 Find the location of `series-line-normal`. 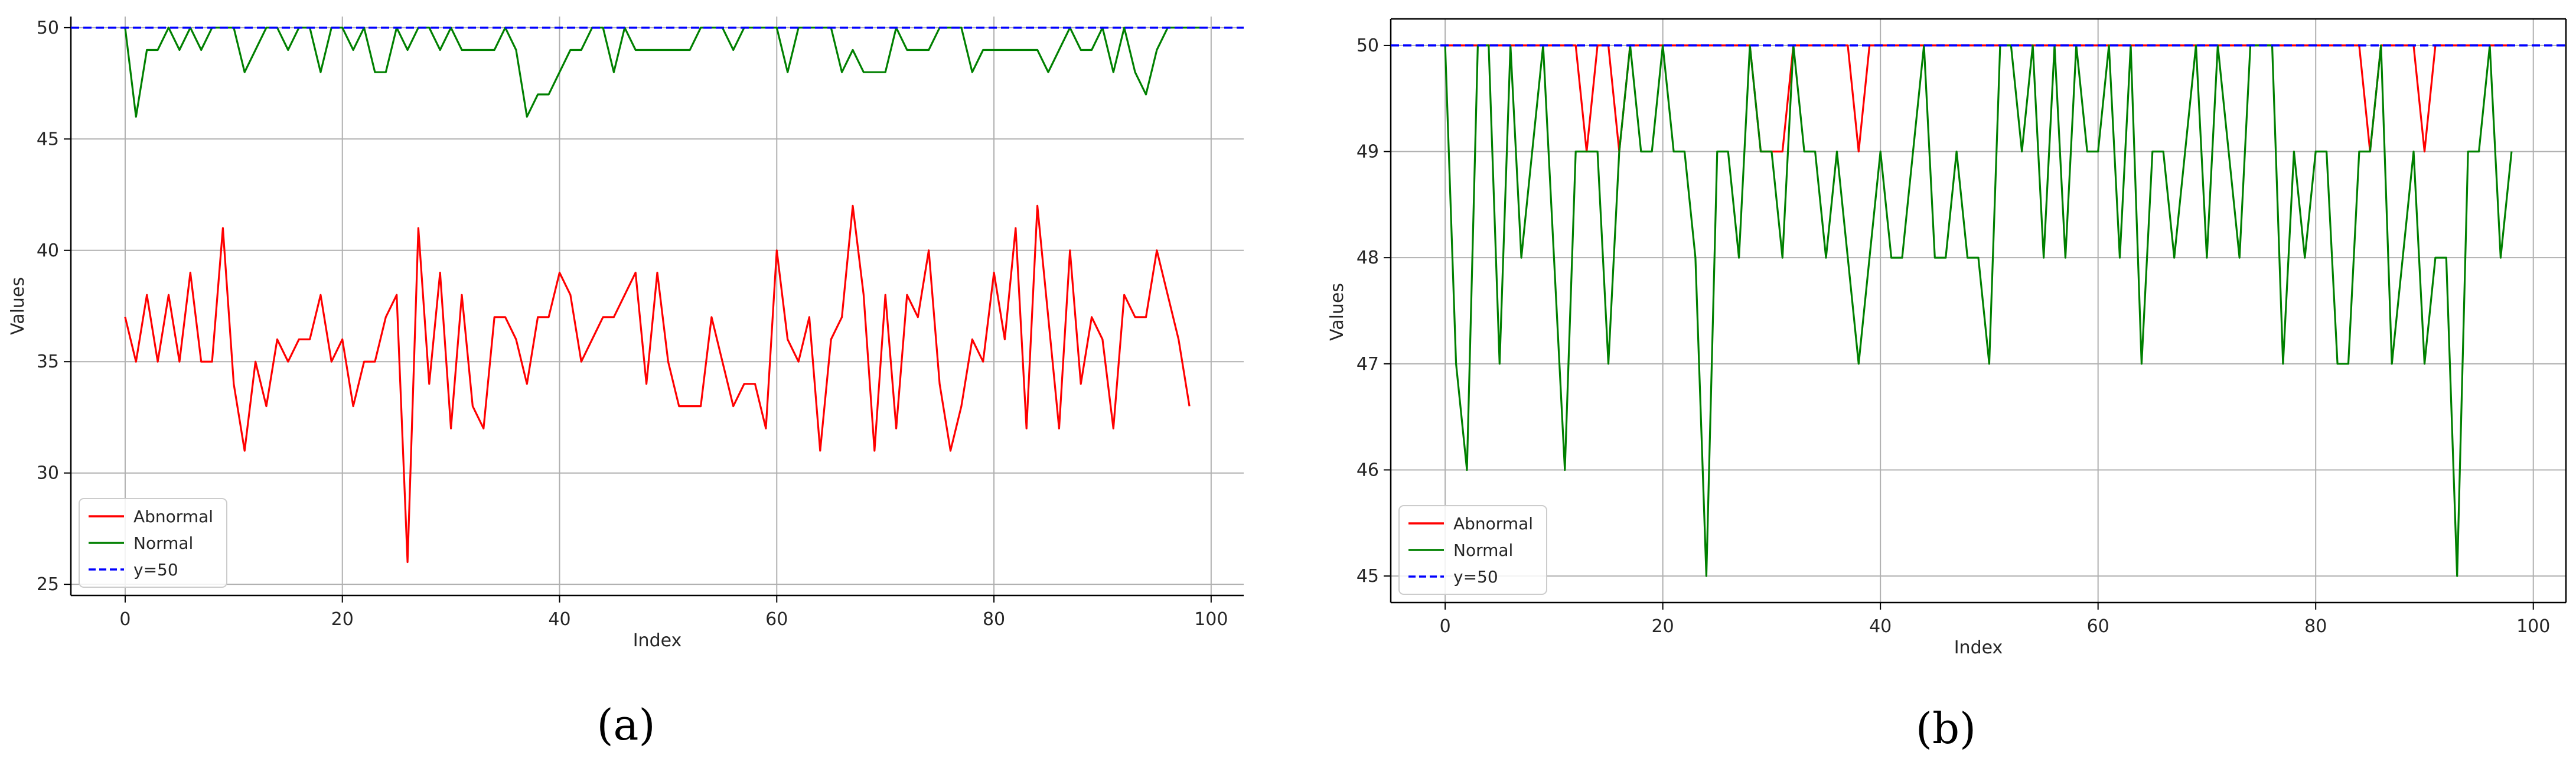

series-line-normal is located at coordinates (662, 72).